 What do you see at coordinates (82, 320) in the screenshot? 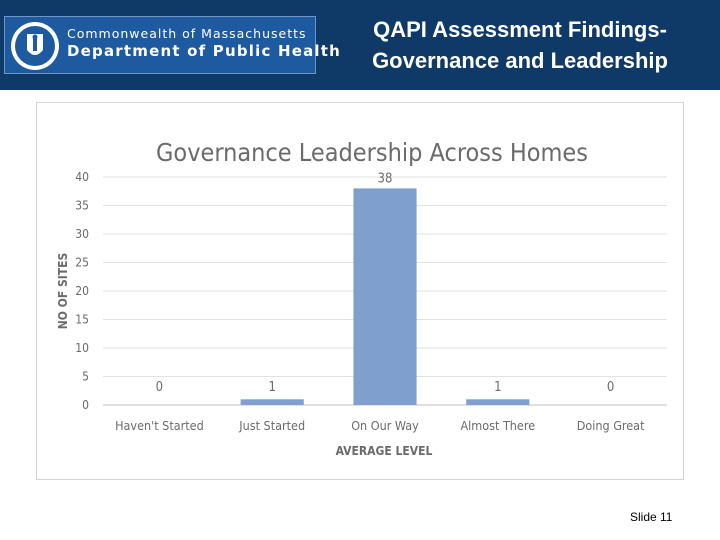
I see `y-tick-label: 15` at bounding box center [82, 320].